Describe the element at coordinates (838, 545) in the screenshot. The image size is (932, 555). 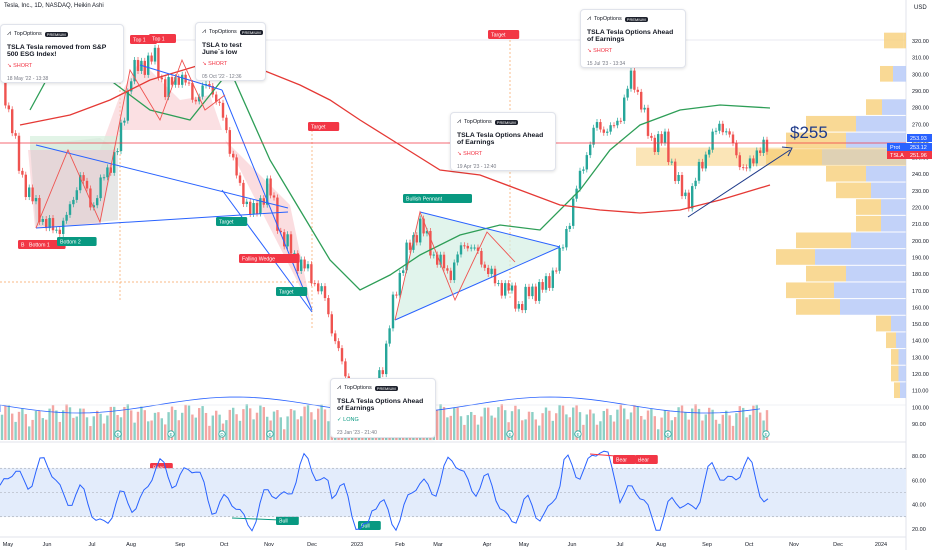
I see `time-tick-label: Dec` at that location.